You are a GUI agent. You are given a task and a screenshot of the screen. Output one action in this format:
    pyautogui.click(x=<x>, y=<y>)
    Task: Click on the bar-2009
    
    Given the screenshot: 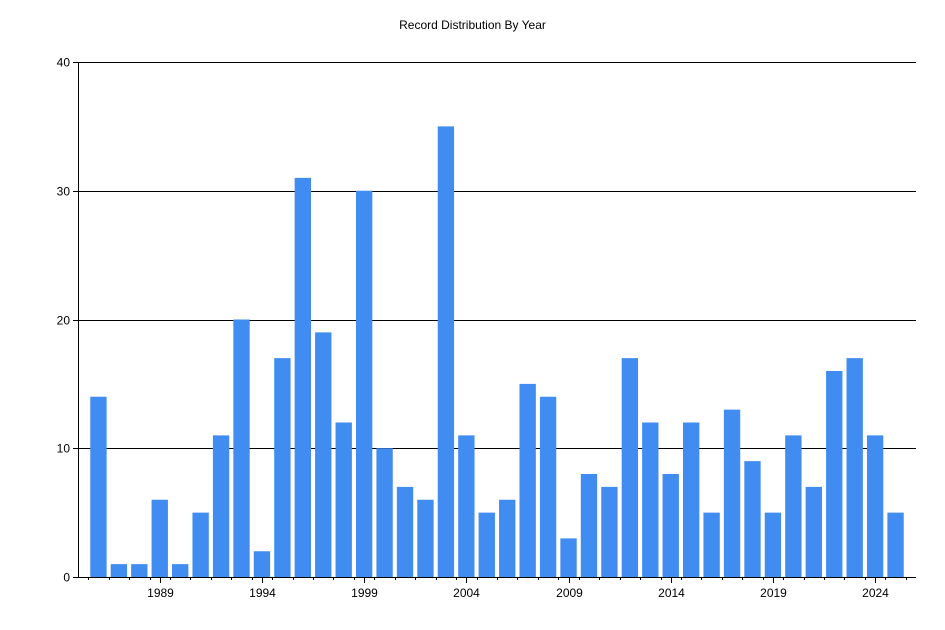 What is the action you would take?
    pyautogui.click(x=568, y=558)
    